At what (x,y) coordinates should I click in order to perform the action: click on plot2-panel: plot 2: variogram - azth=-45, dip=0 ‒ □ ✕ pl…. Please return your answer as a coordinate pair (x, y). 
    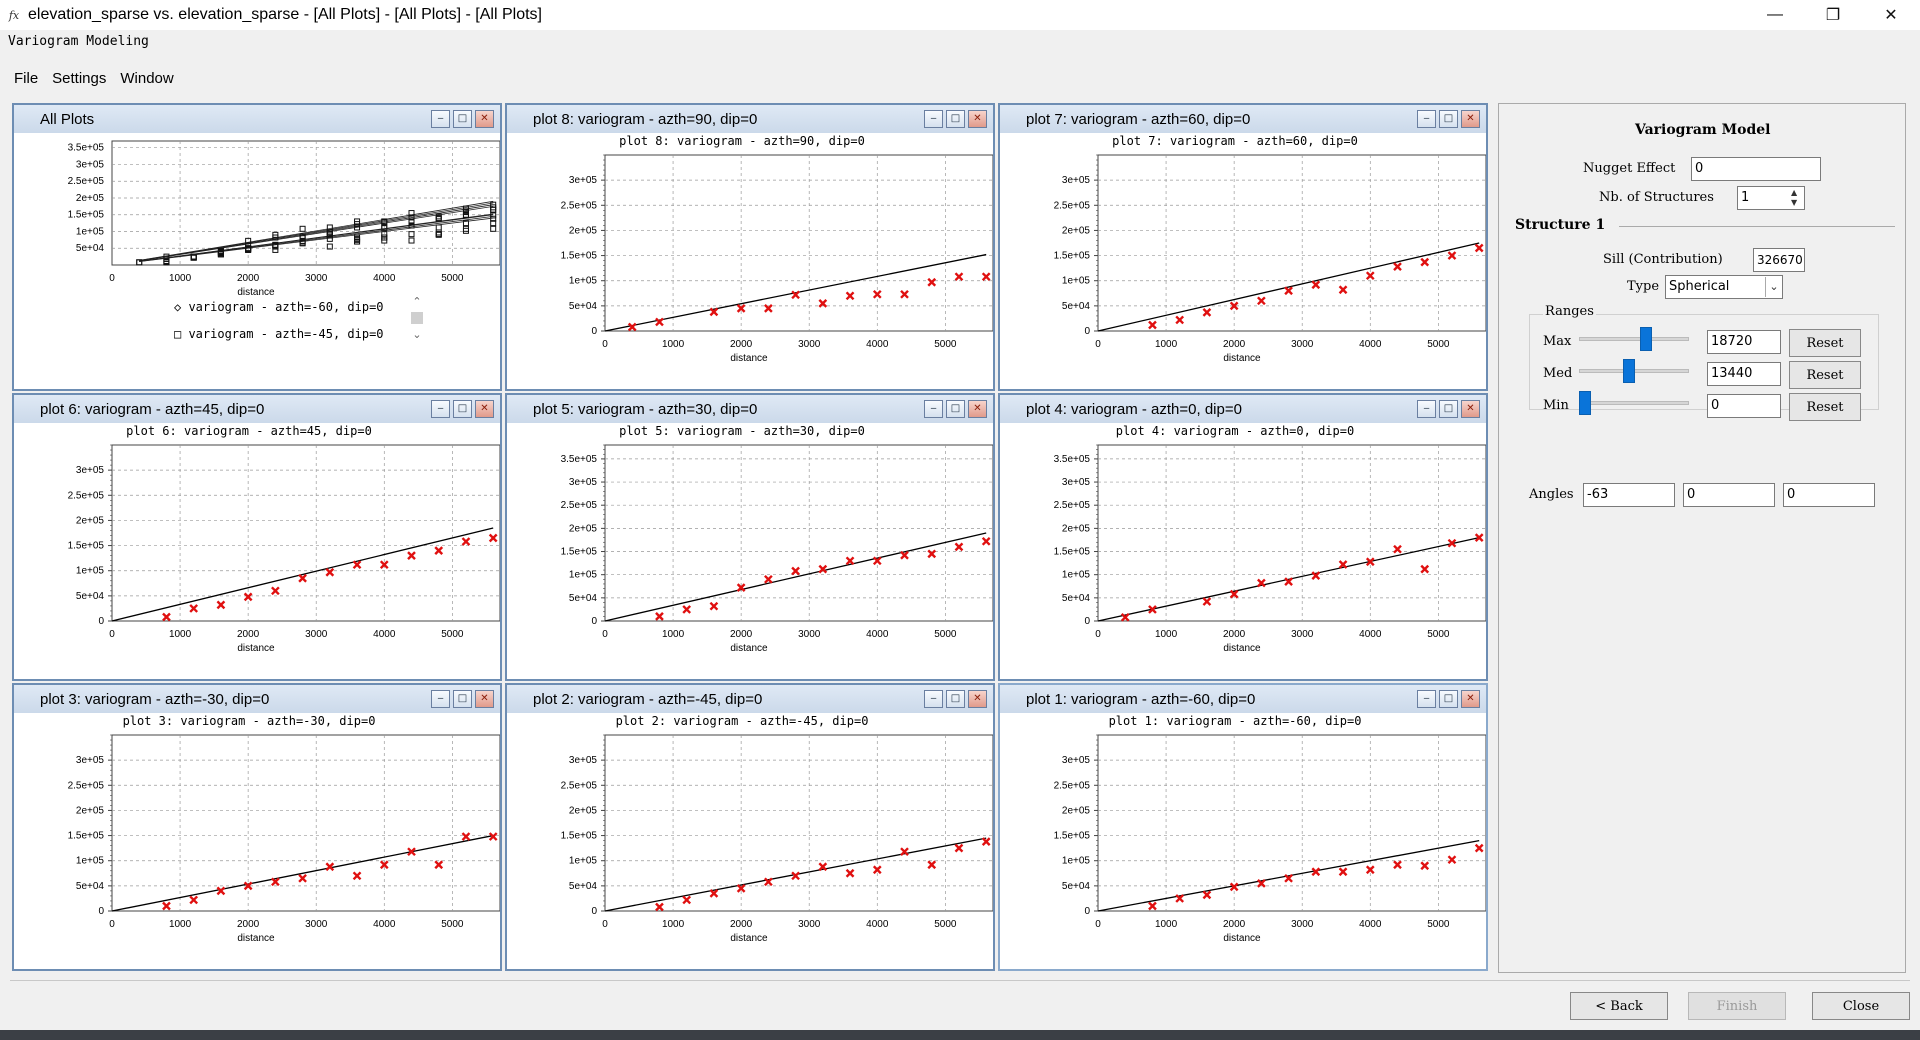
    Looking at the image, I should click on (750, 827).